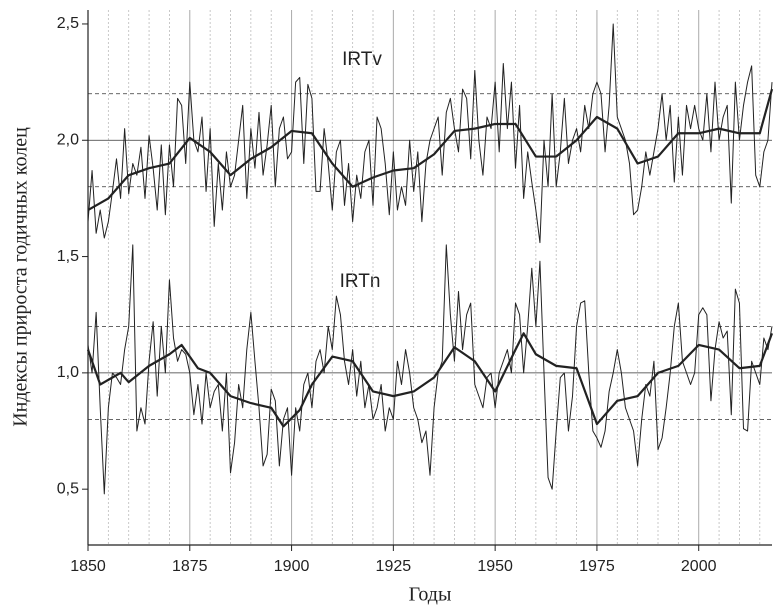 Image resolution: width=781 pixels, height=610 pixels. What do you see at coordinates (430, 380) in the screenshot?
I see `smoothed-line` at bounding box center [430, 380].